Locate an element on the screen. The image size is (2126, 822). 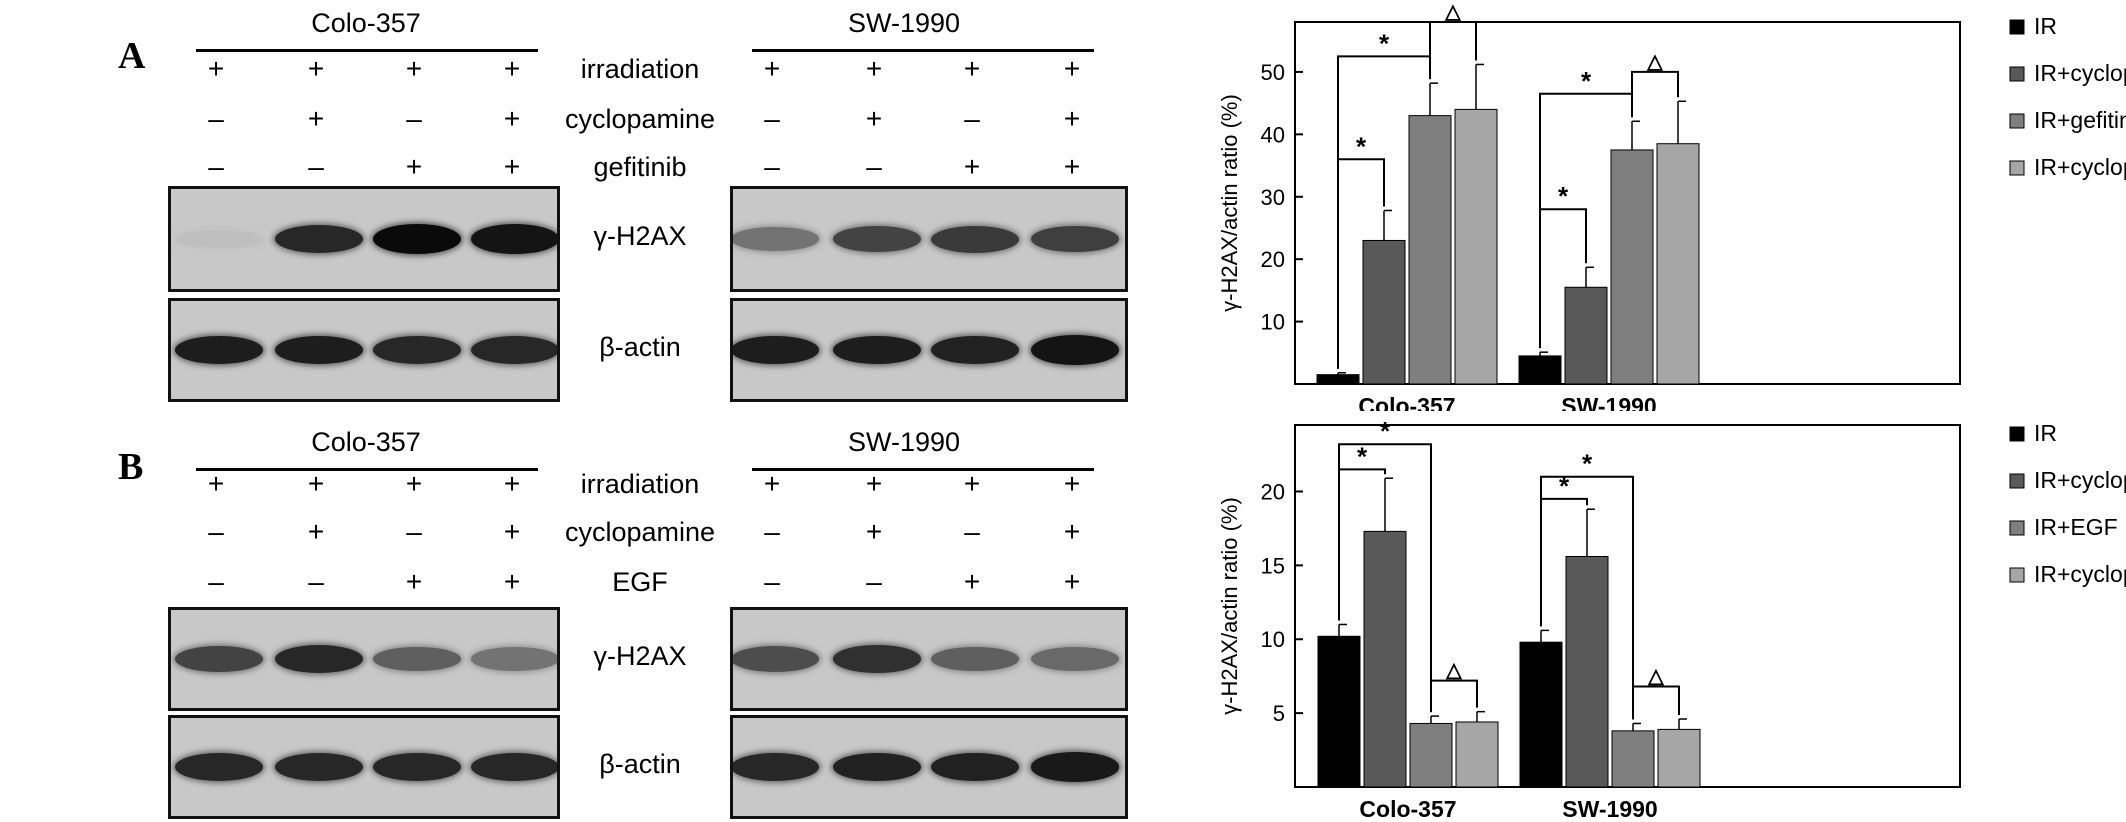
legend-label: IR+cyclopamine+gefitinib is located at coordinates (2080, 167).